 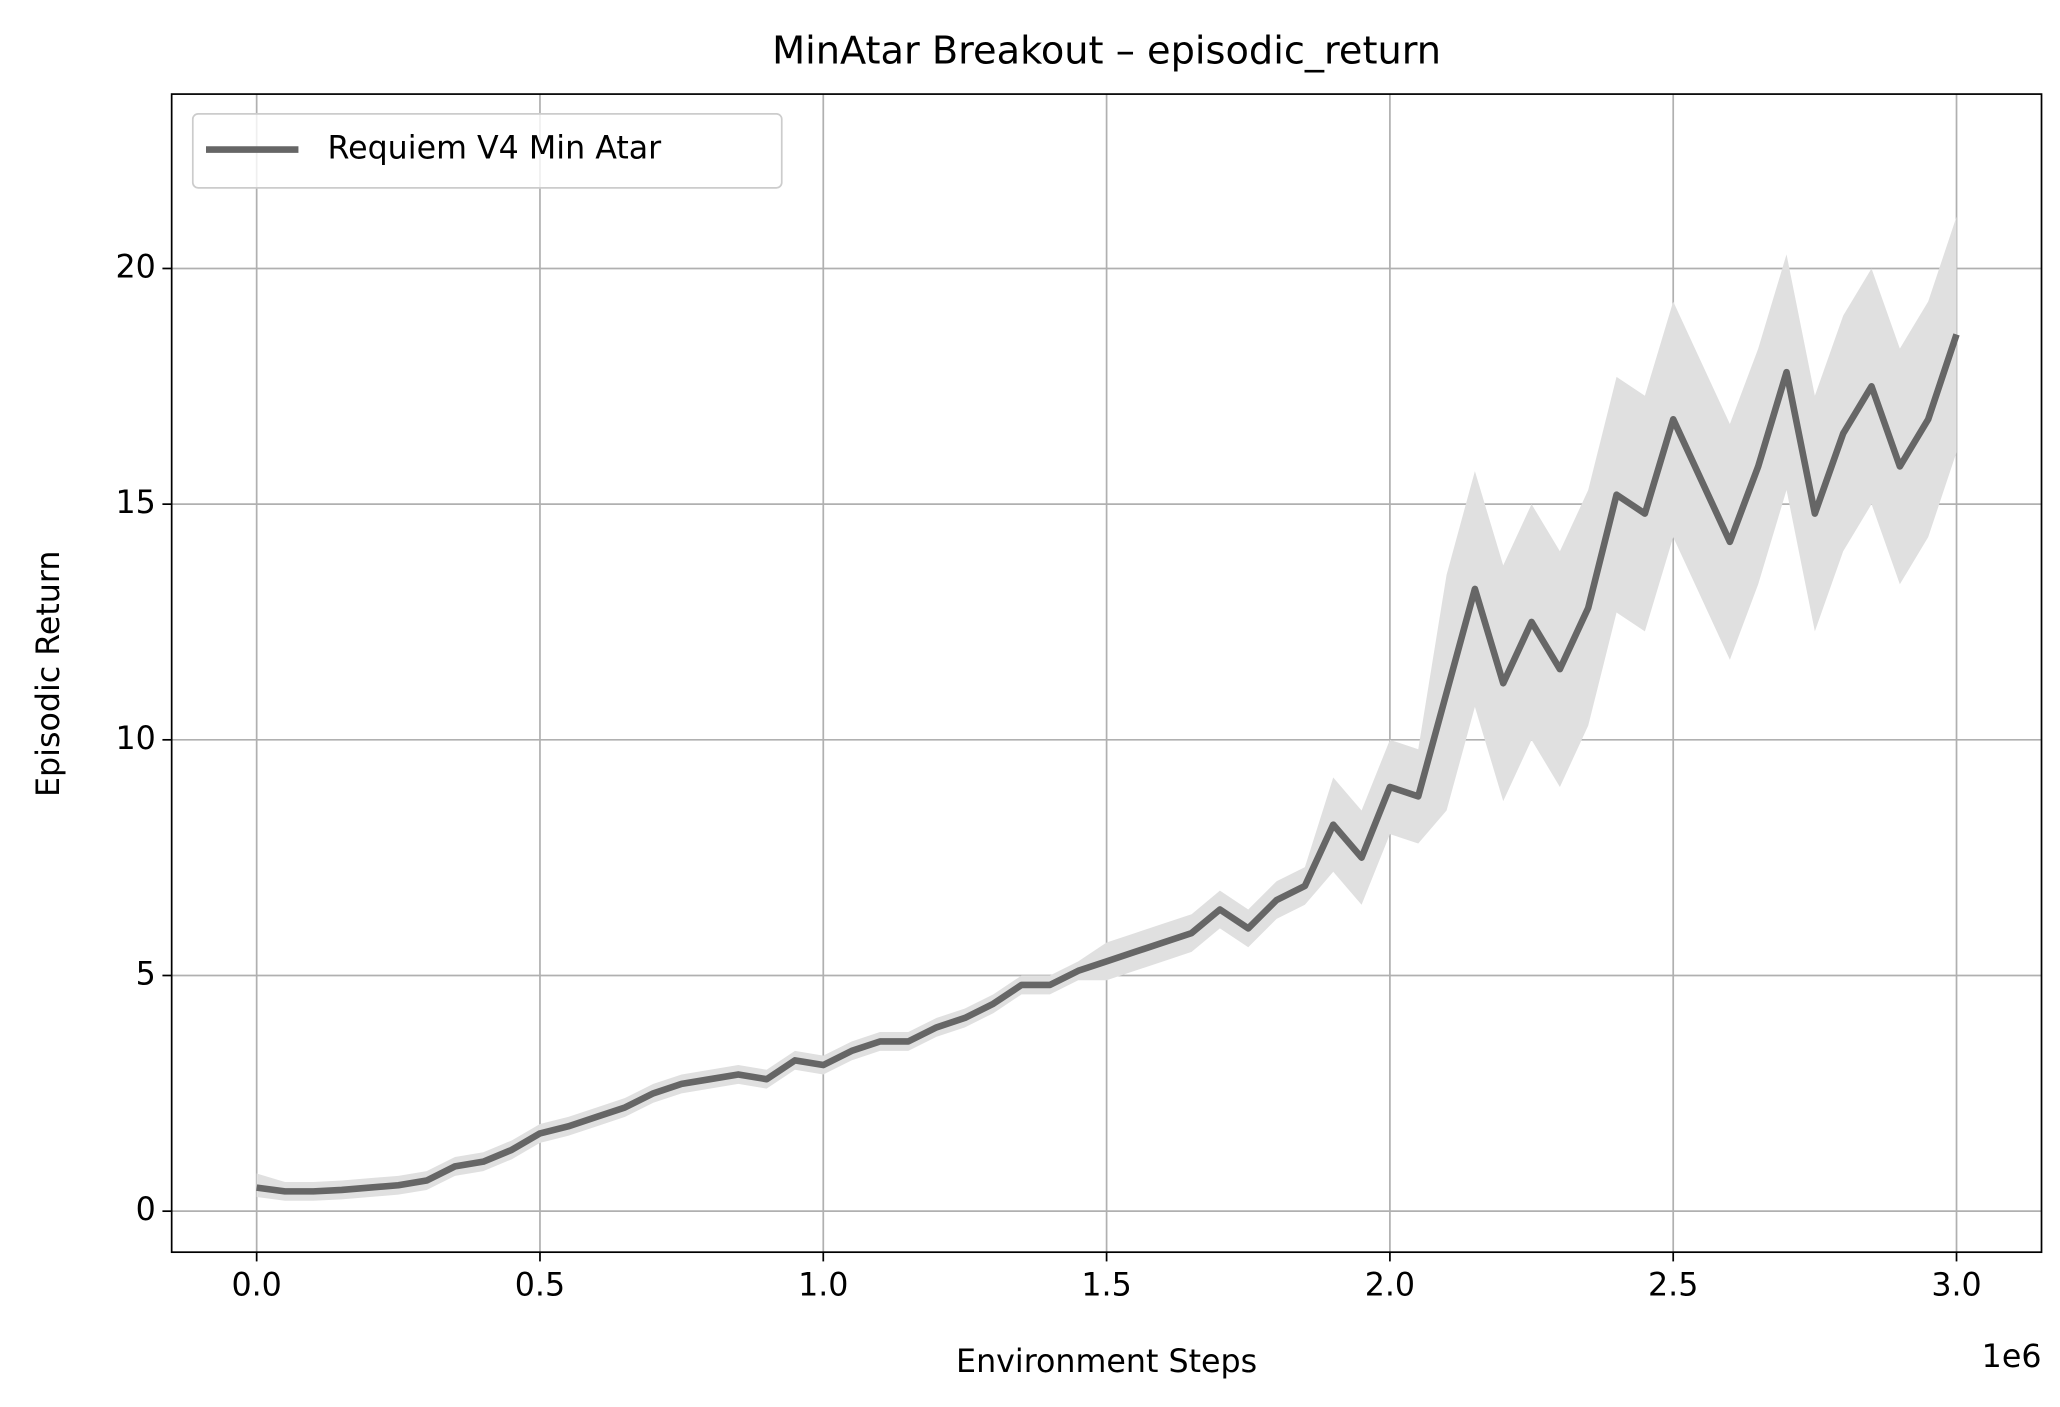 I want to click on legend: Requiem V4 Min Atar, so click(x=487, y=151).